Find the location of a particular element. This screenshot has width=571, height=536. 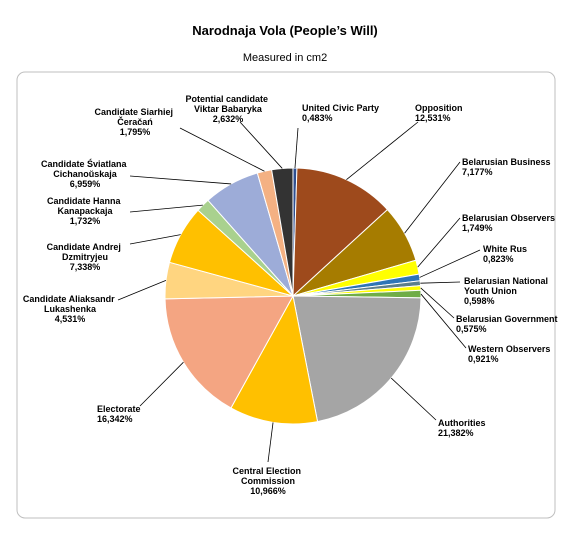

slice-label: Candidate Hanna Kanapackaja is located at coordinates (85, 206).